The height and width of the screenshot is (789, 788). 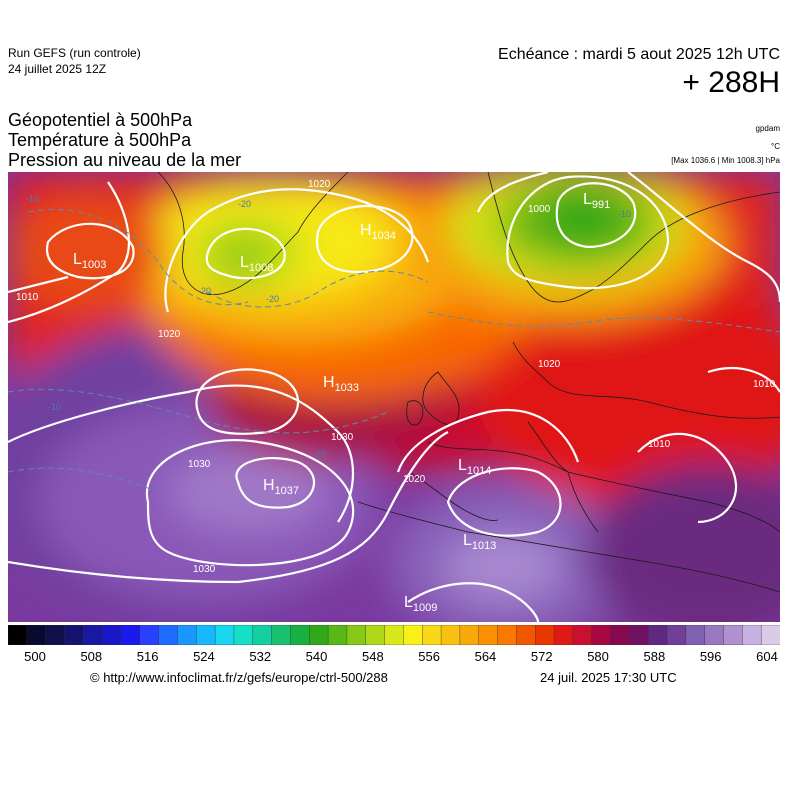 I want to click on run-date: 24 juillet 2025 12Z, so click(x=57, y=69).